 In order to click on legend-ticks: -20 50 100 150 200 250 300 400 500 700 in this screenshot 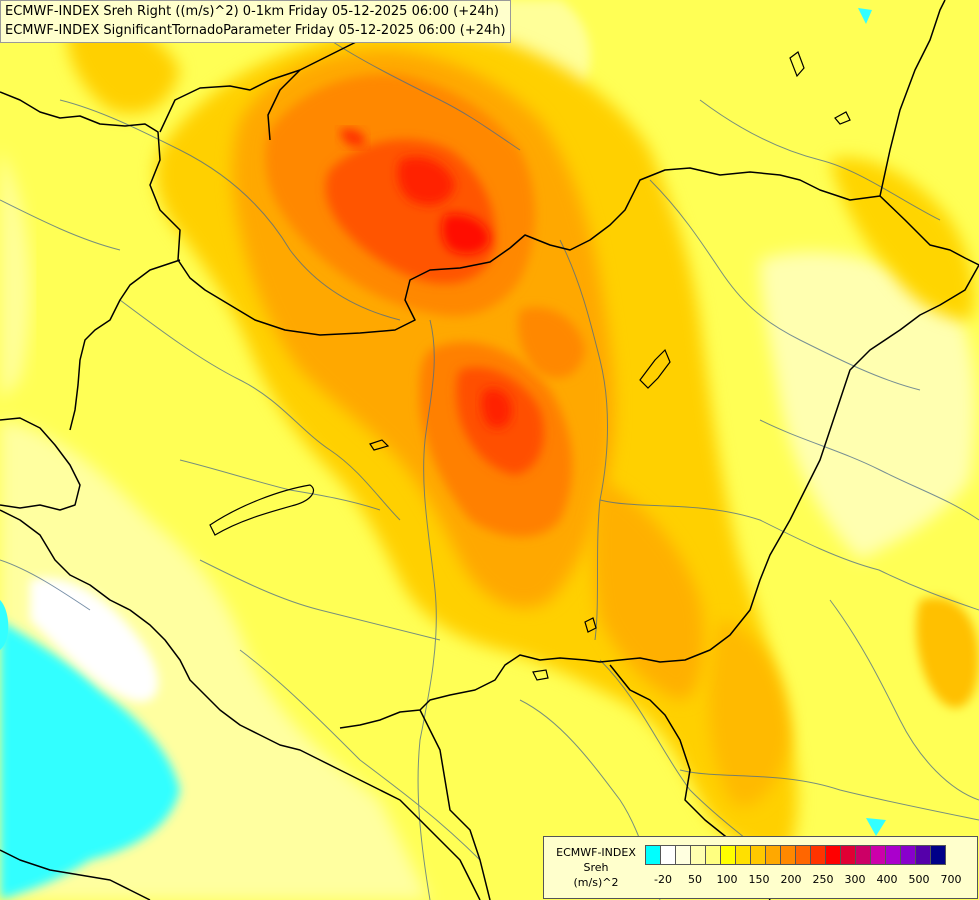, I will do `click(806, 881)`.